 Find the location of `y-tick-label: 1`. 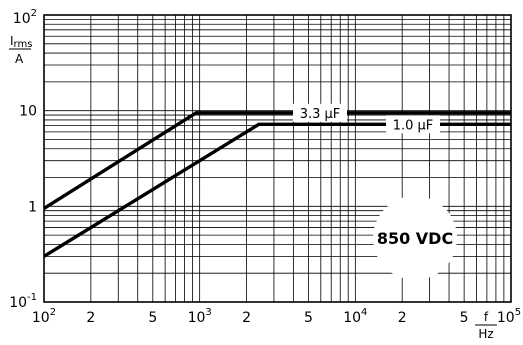

y-tick-label: 1 is located at coordinates (32, 207).